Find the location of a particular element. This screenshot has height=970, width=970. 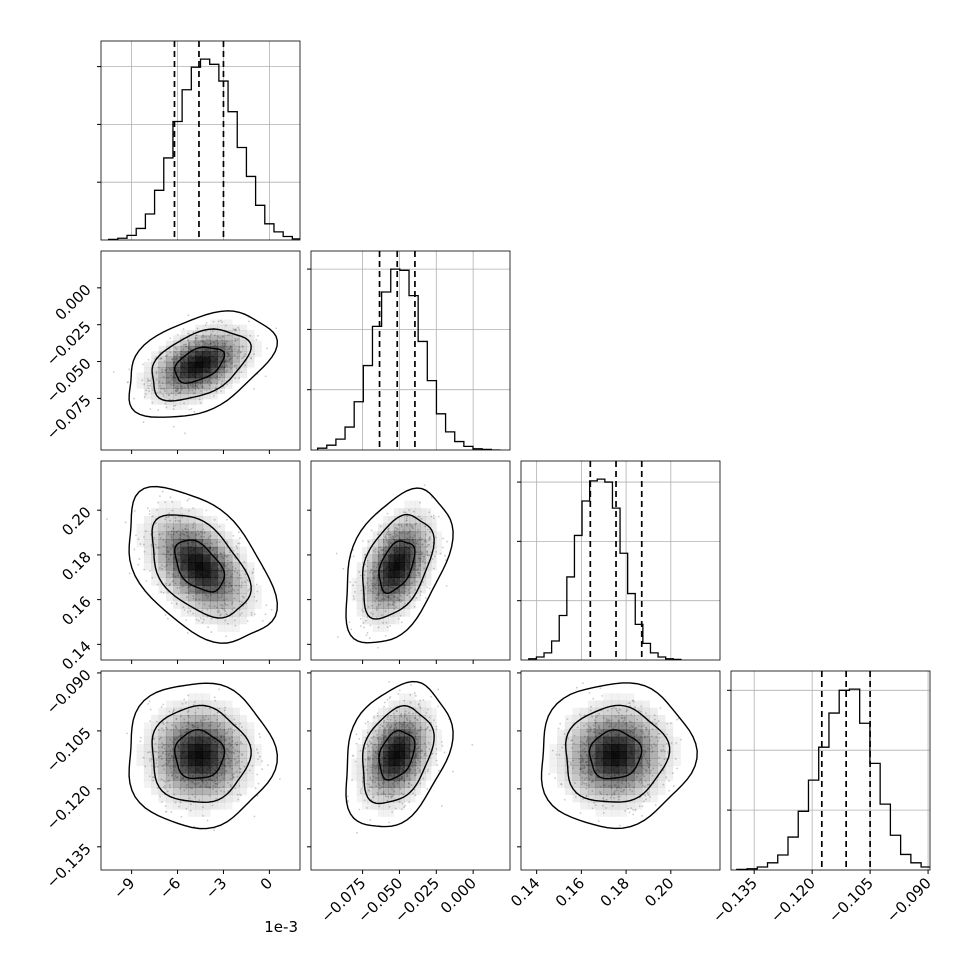

x-tick-label: 0.16 is located at coordinates (570, 892).